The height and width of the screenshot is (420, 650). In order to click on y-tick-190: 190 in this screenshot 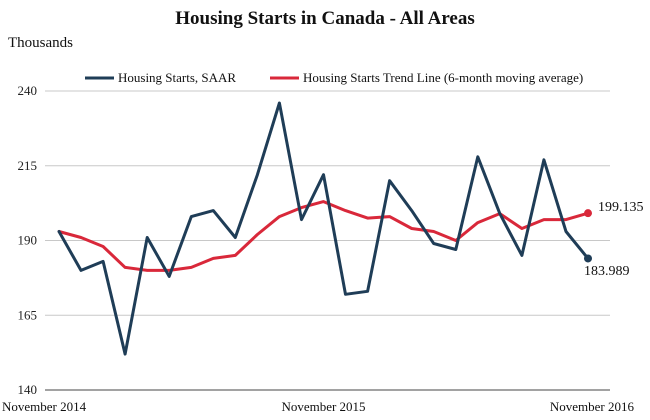, I will do `click(28, 240)`.